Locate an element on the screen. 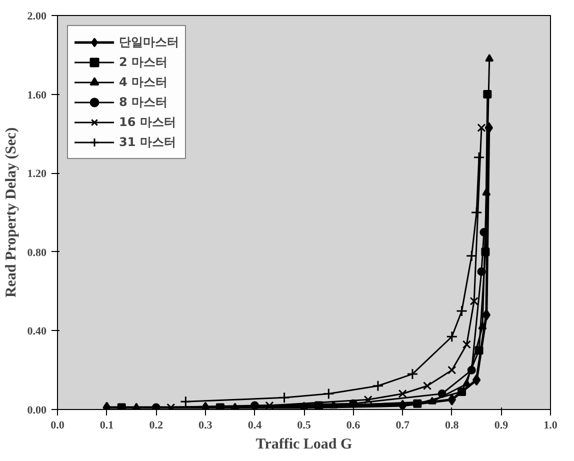  y-tick-label: 0.40 is located at coordinates (37, 332).